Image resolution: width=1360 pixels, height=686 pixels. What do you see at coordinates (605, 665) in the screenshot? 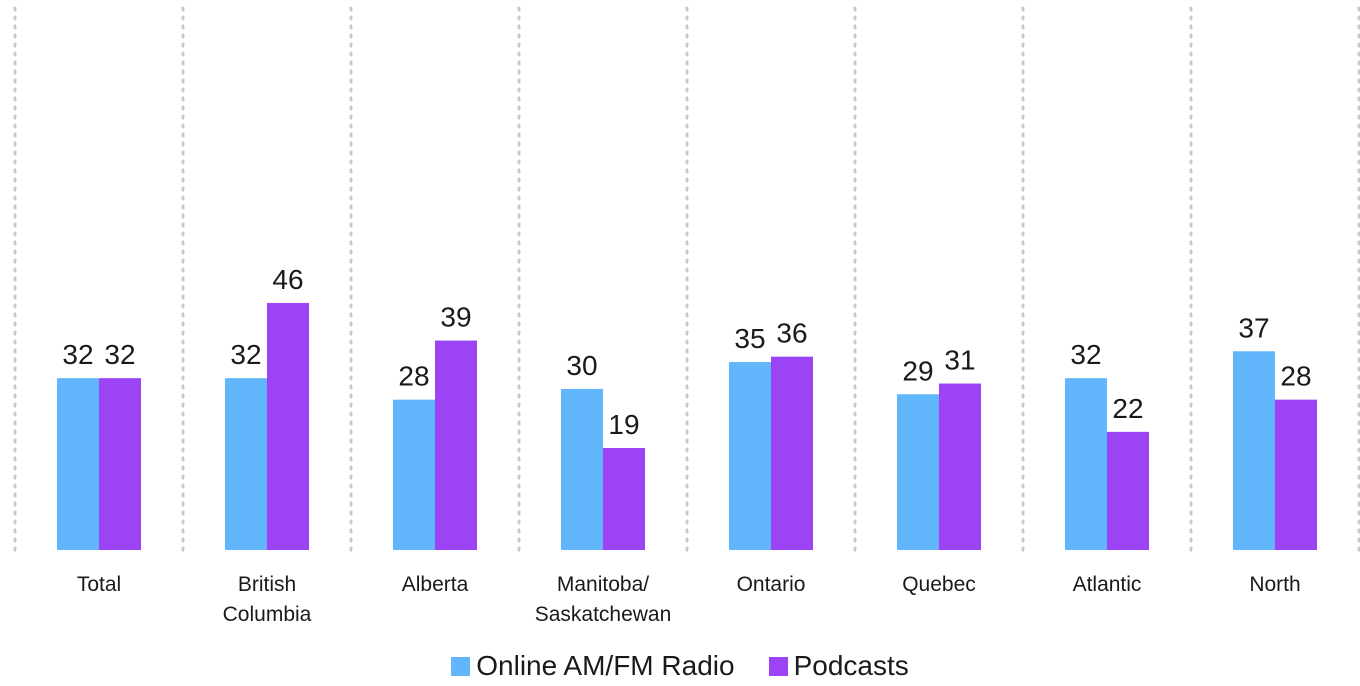
I see `legend-label-online-radio: Online AM/FM Radio` at bounding box center [605, 665].